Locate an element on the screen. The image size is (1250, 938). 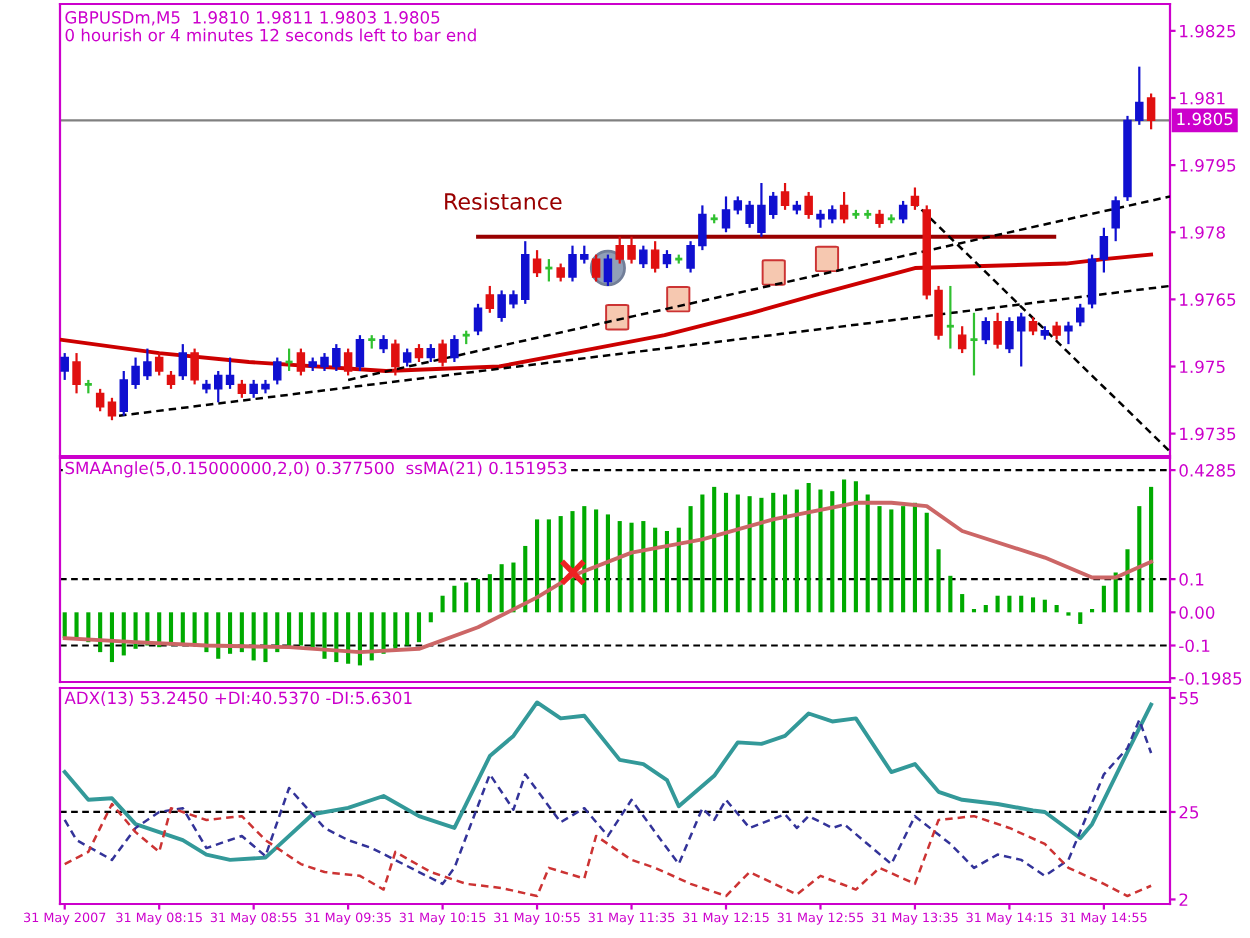
y-tick-label: 0.4285 is located at coordinates (1207, 470).